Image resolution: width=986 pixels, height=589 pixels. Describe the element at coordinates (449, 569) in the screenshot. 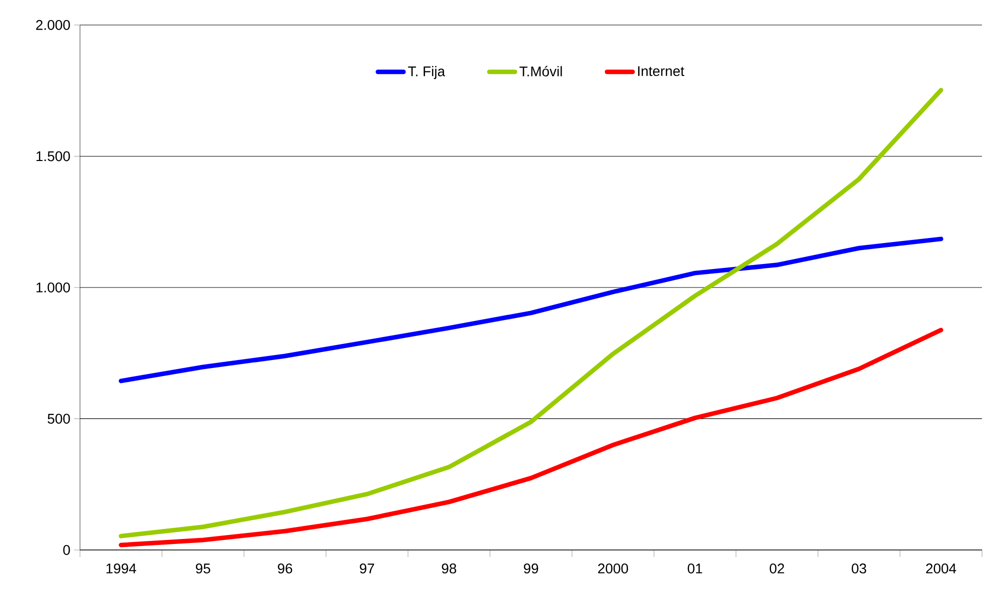

I see `x-tick-label: 98` at that location.